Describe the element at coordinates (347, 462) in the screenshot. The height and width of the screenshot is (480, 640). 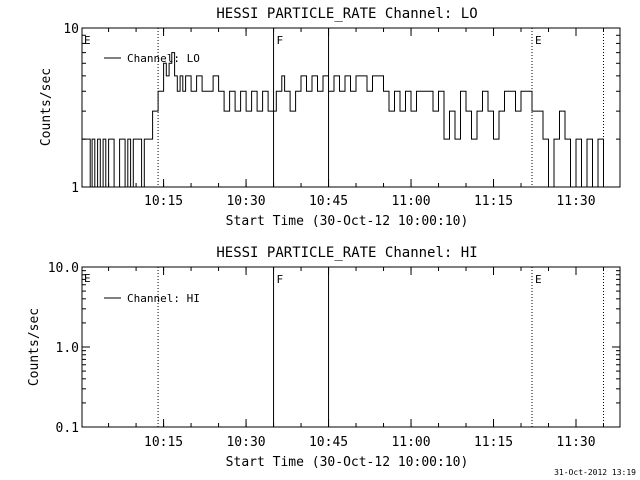
I see `x-axis-label-hi: Start Time (30-Oct-12 10:00:10)` at that location.